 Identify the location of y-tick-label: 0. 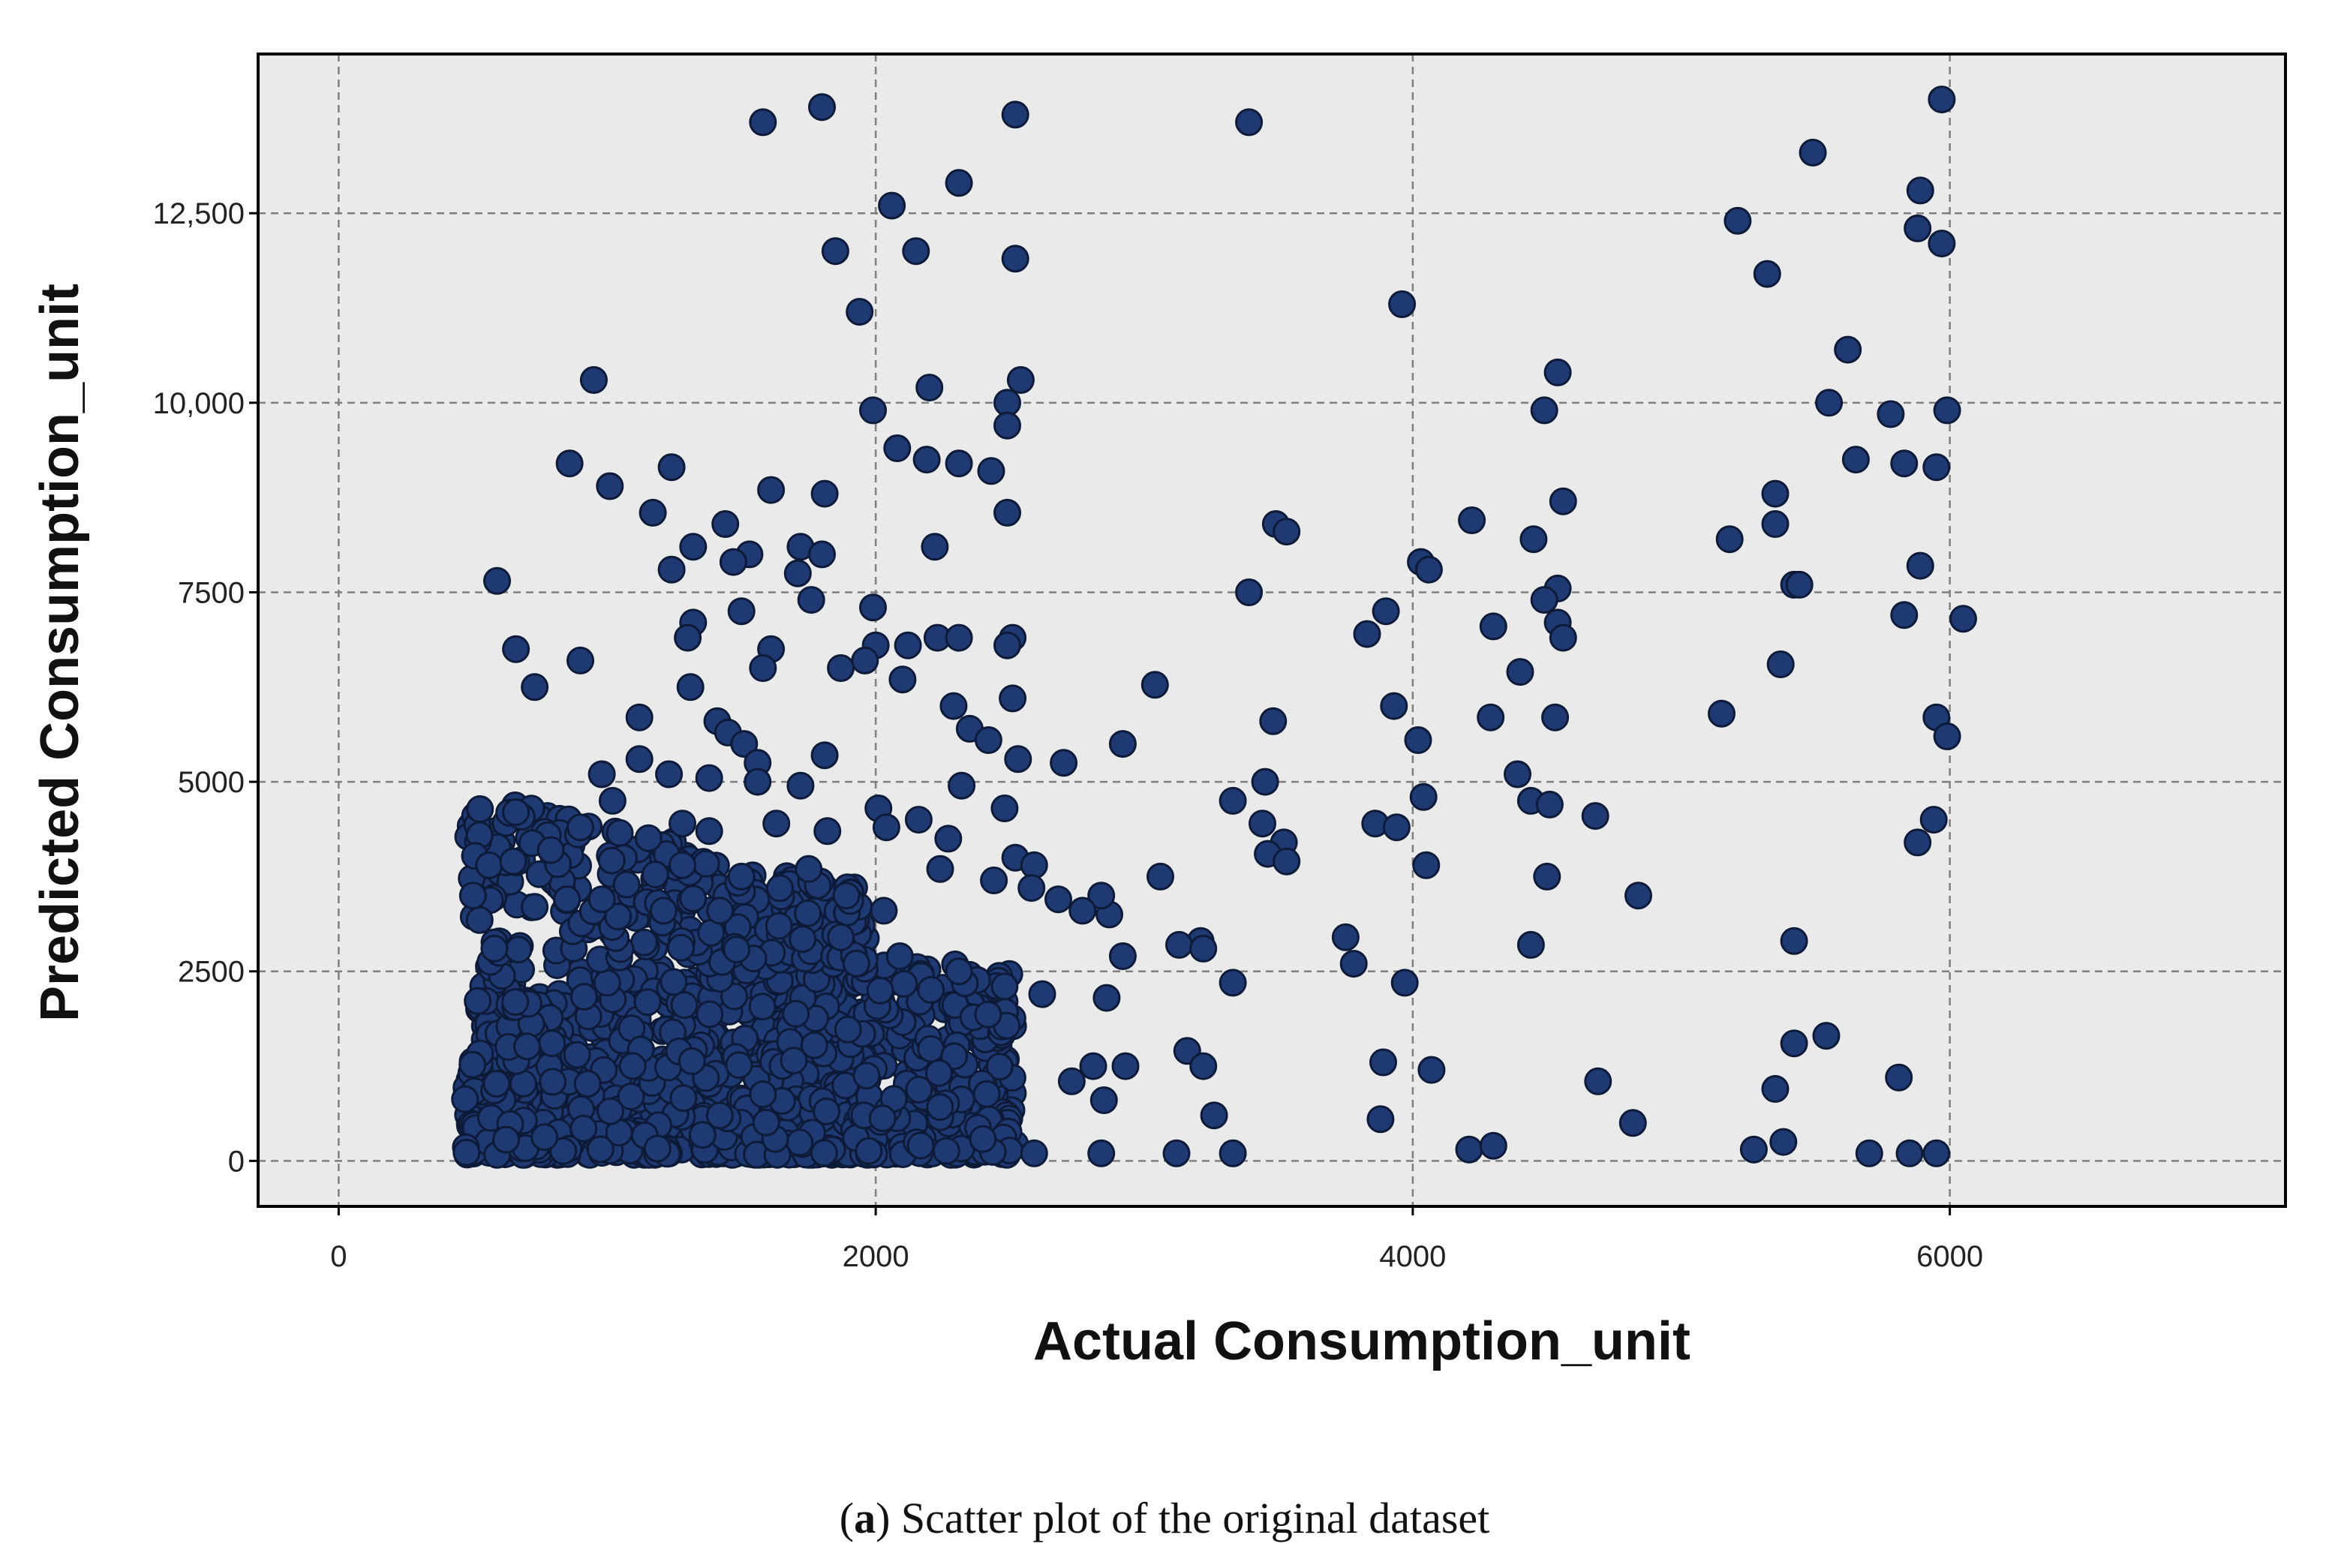
(236, 1161).